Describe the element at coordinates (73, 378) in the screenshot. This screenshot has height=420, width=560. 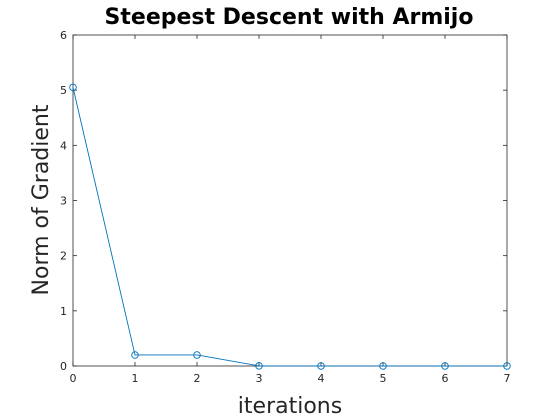
I see `x-tick-label: 0` at that location.